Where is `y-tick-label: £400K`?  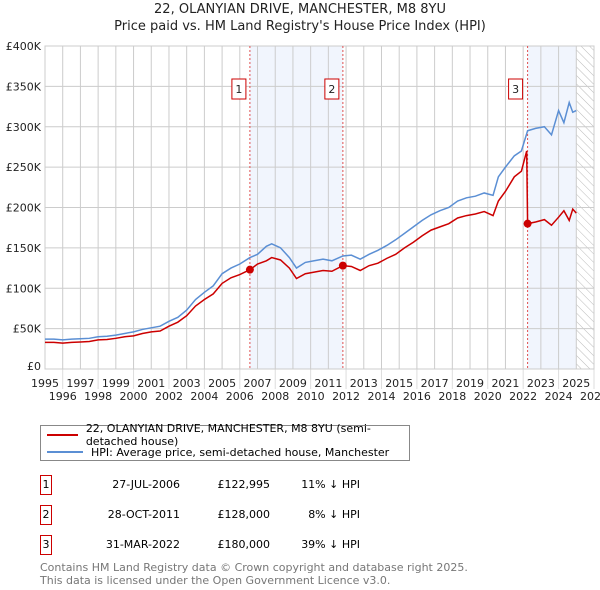
y-tick-label: £400K is located at coordinates (24, 46).